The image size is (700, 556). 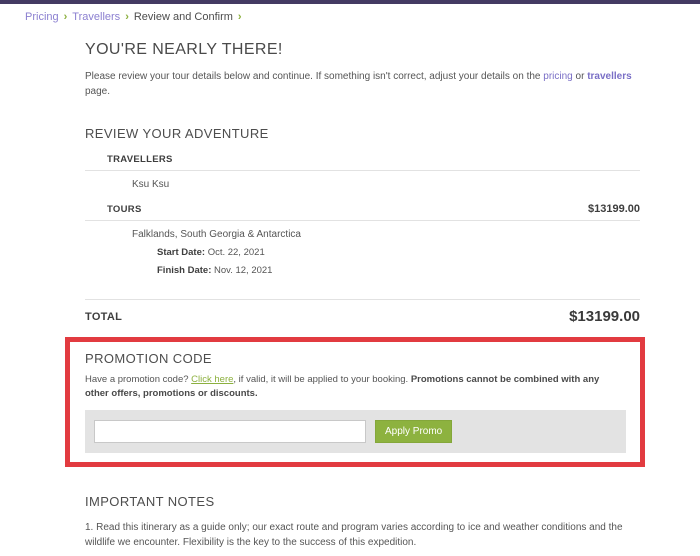 I want to click on intro-text-or: or, so click(x=580, y=76).